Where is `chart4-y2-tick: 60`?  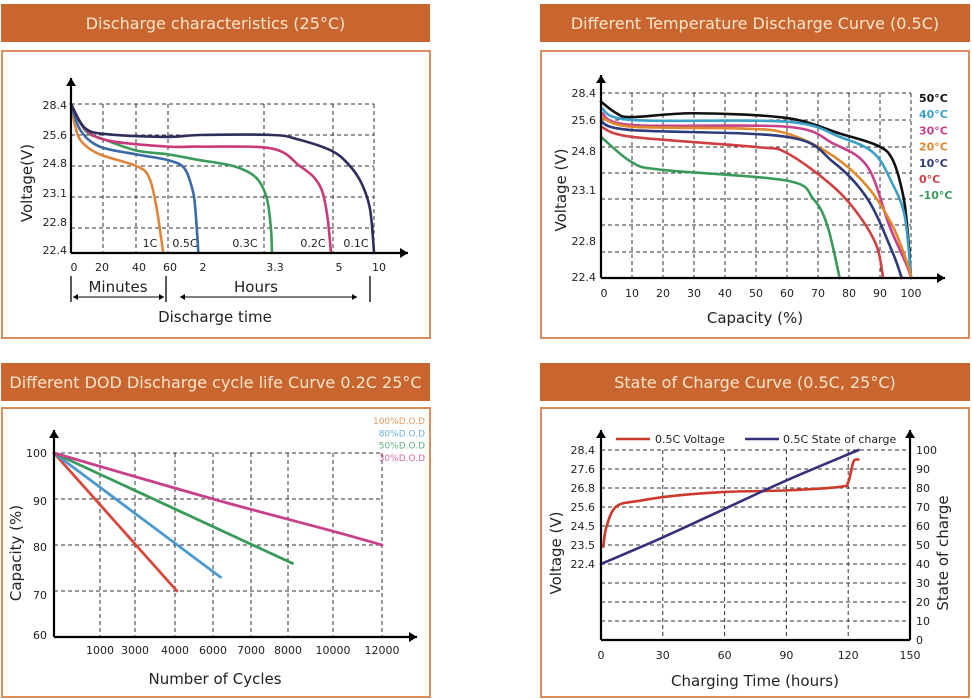 chart4-y2-tick: 60 is located at coordinates (923, 526).